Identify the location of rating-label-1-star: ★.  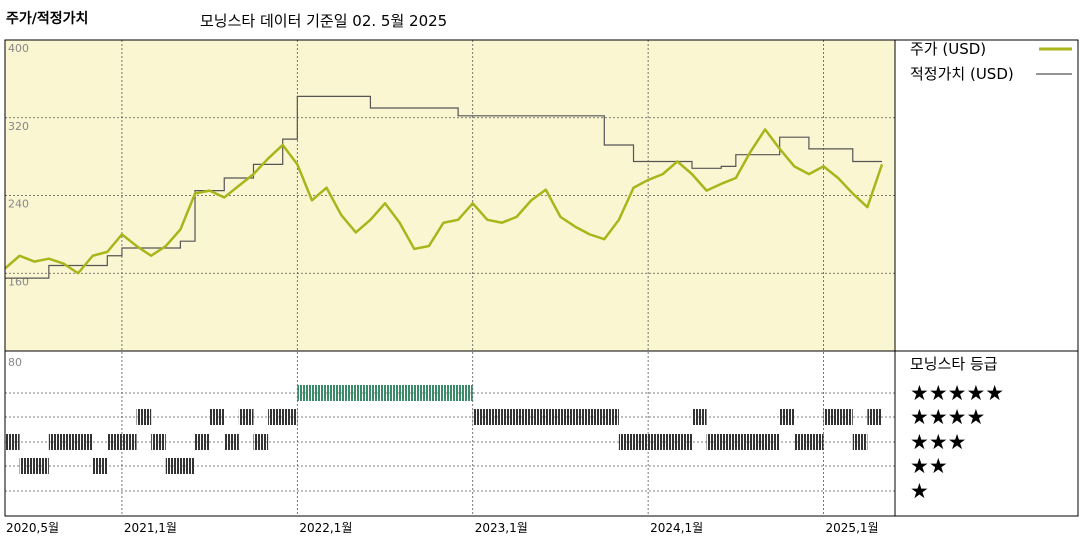
(919, 491).